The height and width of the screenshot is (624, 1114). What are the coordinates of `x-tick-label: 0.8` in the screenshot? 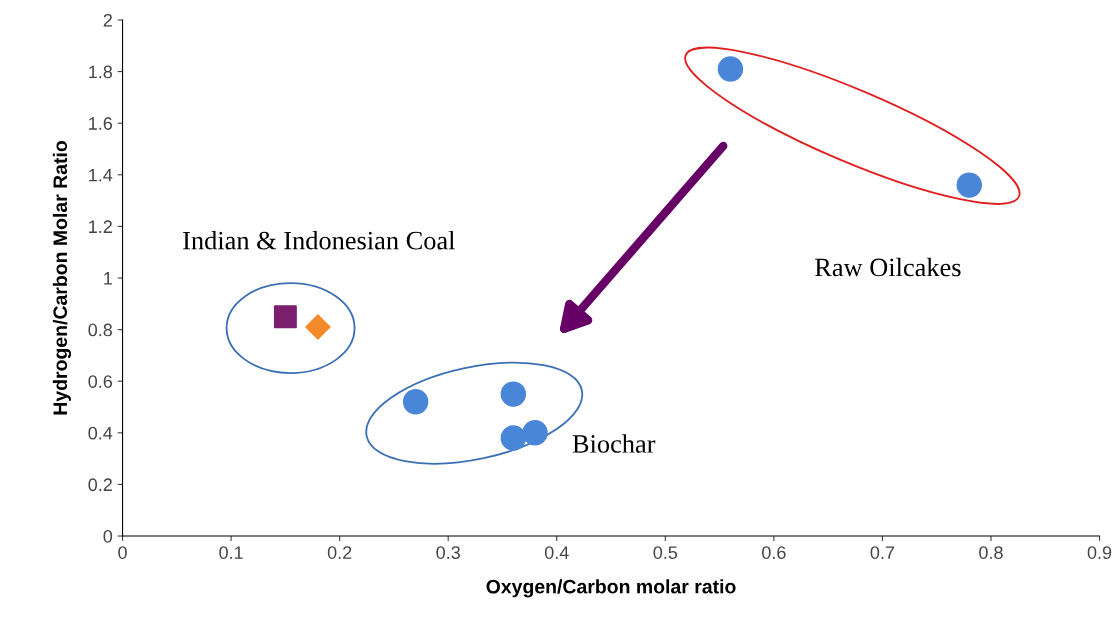 It's located at (991, 552).